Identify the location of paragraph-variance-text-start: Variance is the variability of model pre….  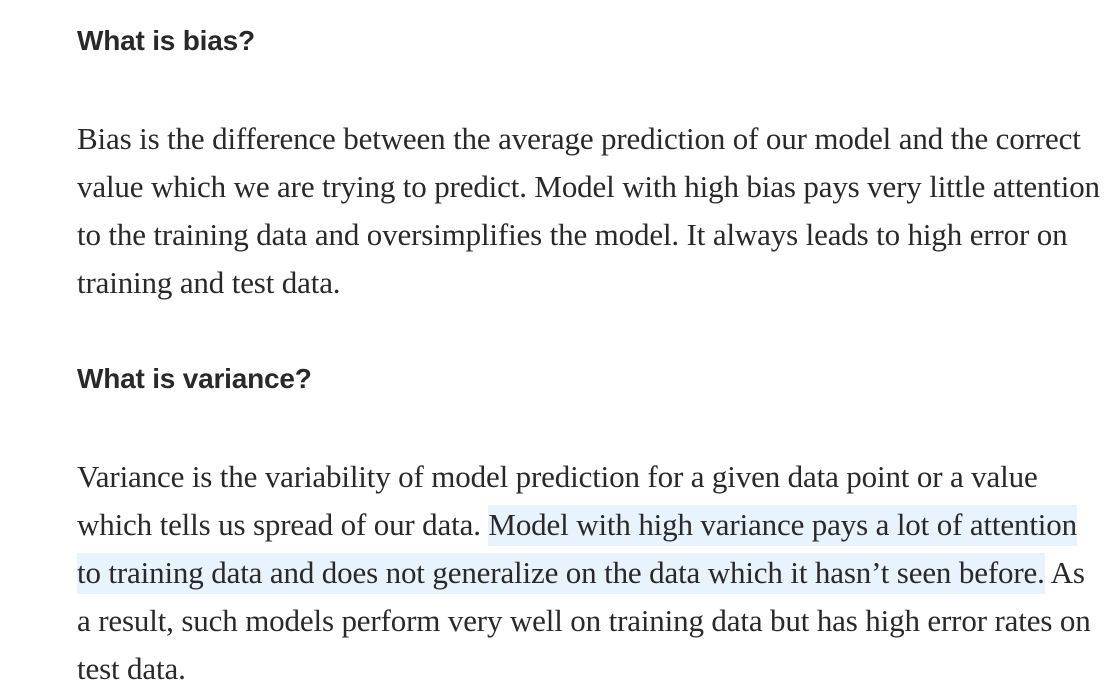
(557, 500).